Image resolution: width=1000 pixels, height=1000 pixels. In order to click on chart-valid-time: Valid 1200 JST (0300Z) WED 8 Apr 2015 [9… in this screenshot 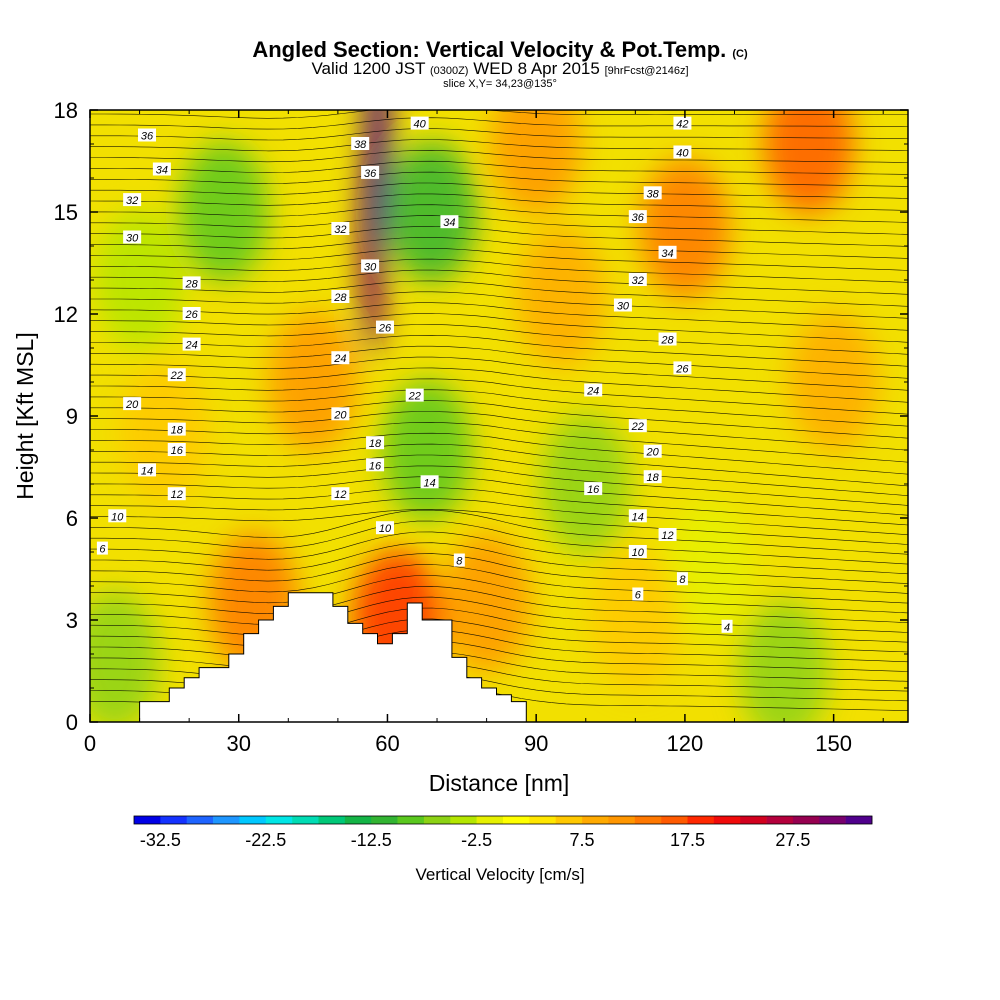, I will do `click(499, 68)`.